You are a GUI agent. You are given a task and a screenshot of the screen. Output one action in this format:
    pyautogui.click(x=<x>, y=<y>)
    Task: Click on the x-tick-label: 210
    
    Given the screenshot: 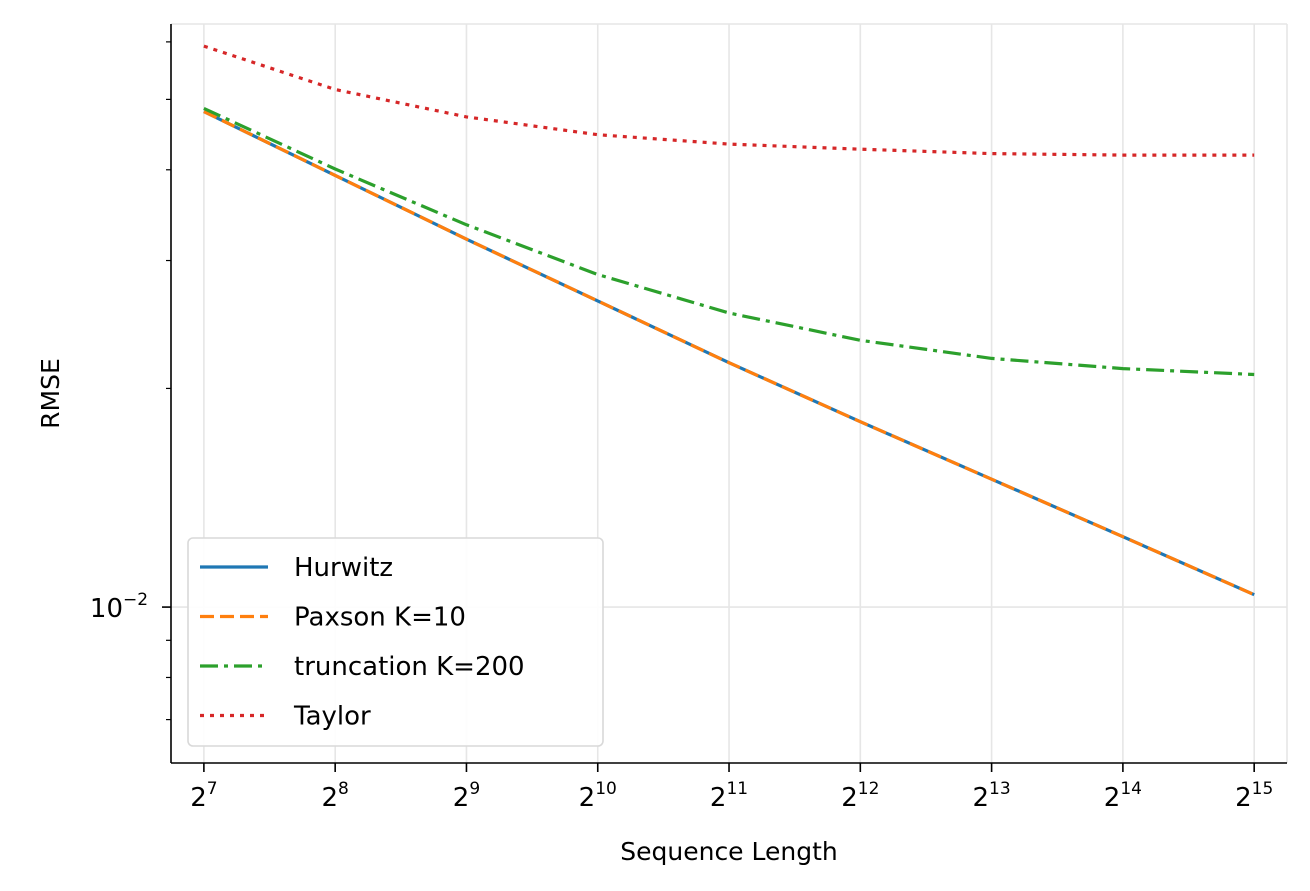 What is the action you would take?
    pyautogui.click(x=598, y=796)
    